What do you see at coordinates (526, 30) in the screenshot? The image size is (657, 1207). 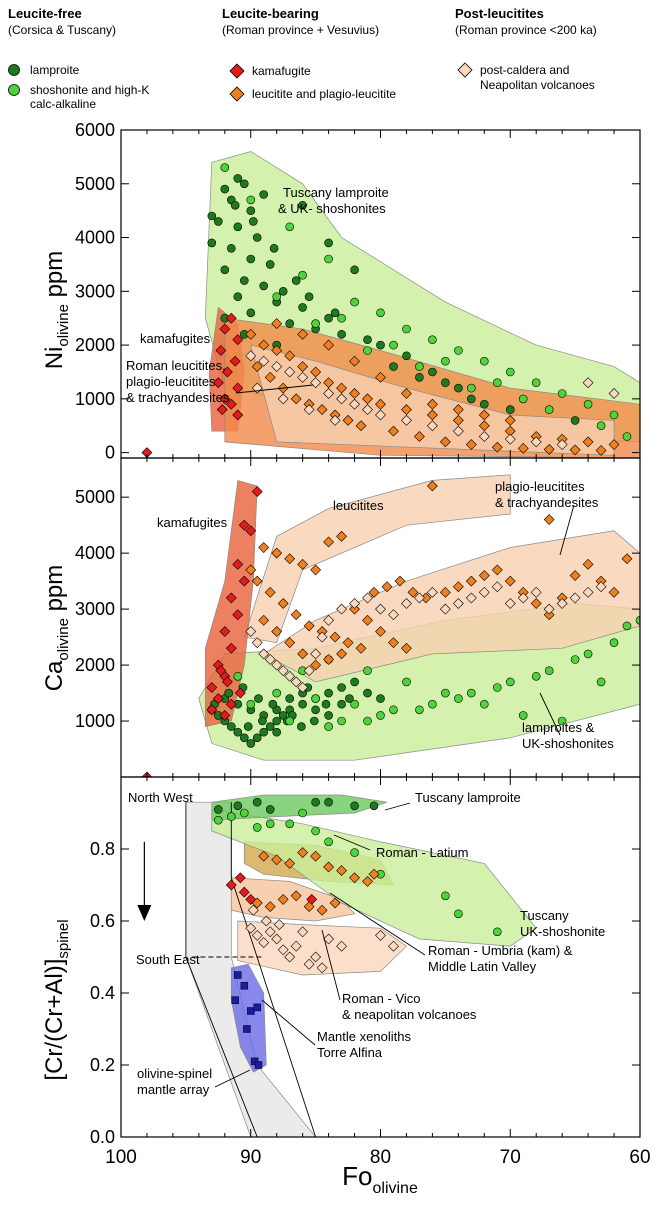 I see `legend-group-subtitle: (Roman province <200 ka)` at bounding box center [526, 30].